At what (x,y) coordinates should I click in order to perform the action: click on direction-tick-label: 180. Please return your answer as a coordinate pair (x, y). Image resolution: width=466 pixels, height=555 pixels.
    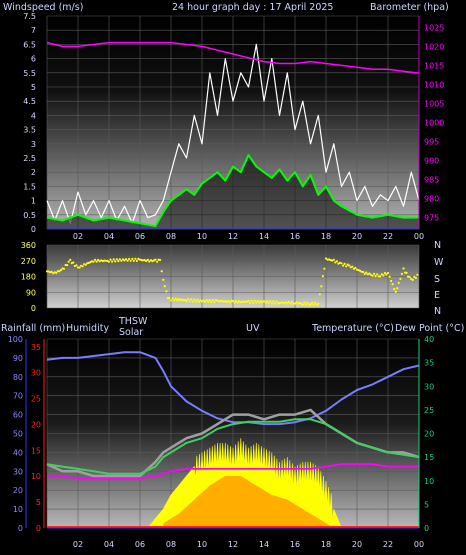
    Looking at the image, I should click on (28, 277).